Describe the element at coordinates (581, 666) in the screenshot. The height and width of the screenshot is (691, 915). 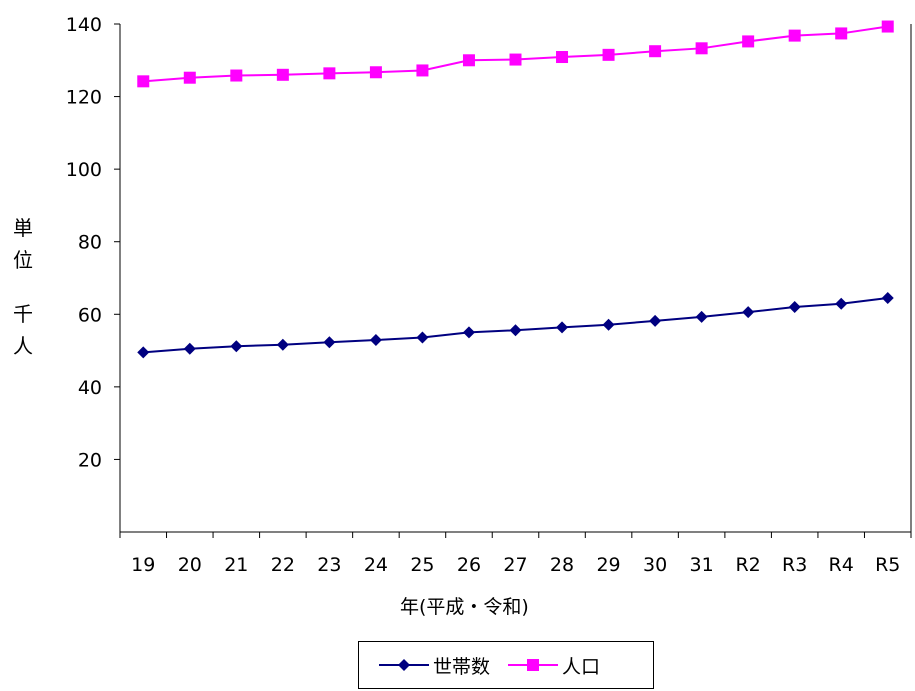
I see `legend-label: 人口` at that location.